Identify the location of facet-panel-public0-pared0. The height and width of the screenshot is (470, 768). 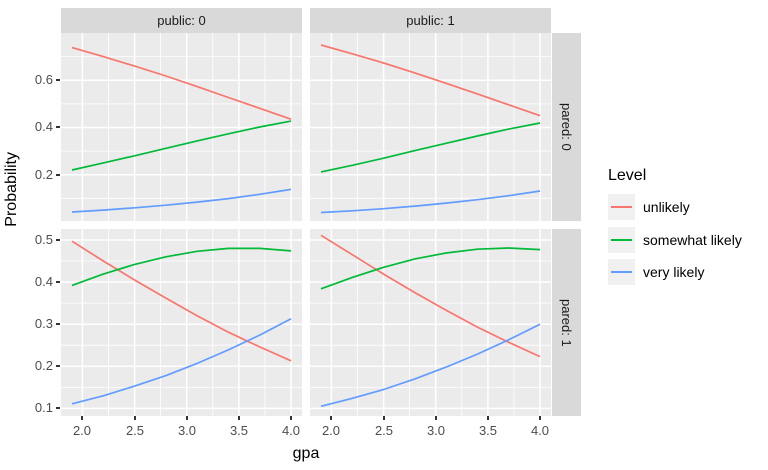
(181, 127).